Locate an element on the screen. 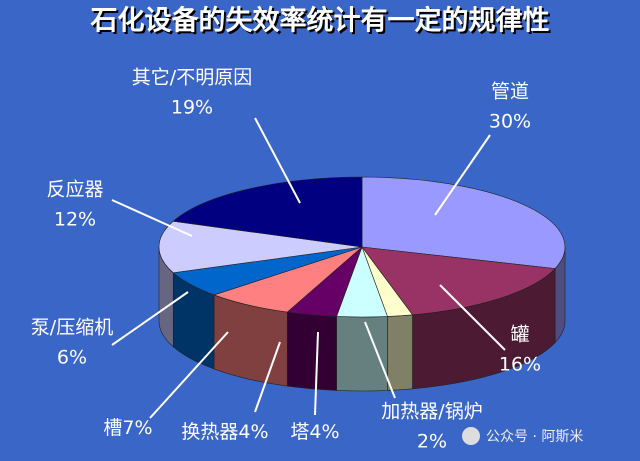  watermark: 公众号 · 阿斯米 is located at coordinates (522, 436).